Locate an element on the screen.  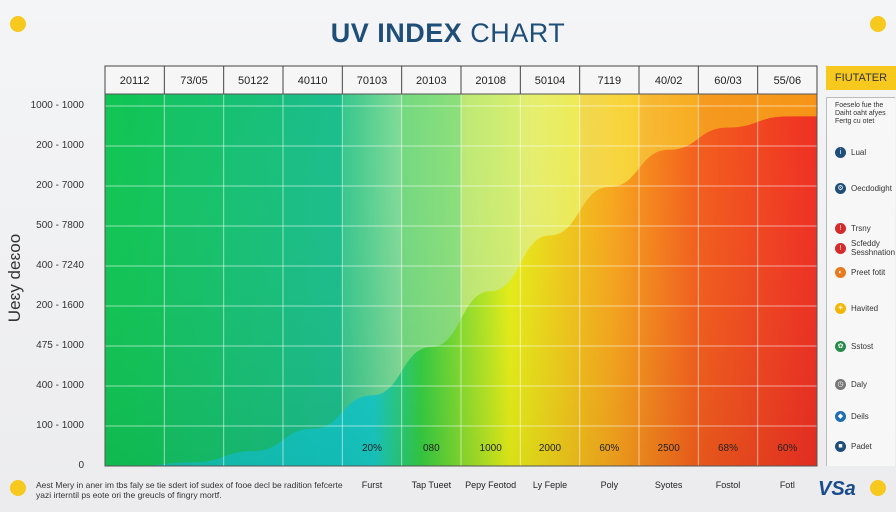
clock-icon: ◷ is located at coordinates (840, 384).